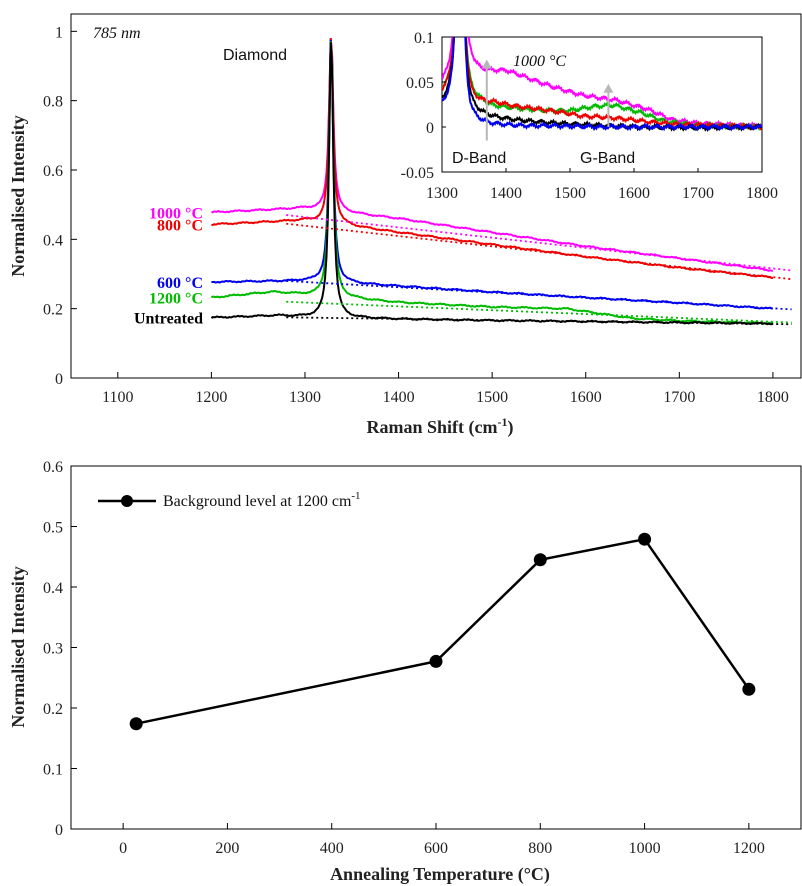  I want to click on bottom-x-tick-label: 800, so click(540, 848).